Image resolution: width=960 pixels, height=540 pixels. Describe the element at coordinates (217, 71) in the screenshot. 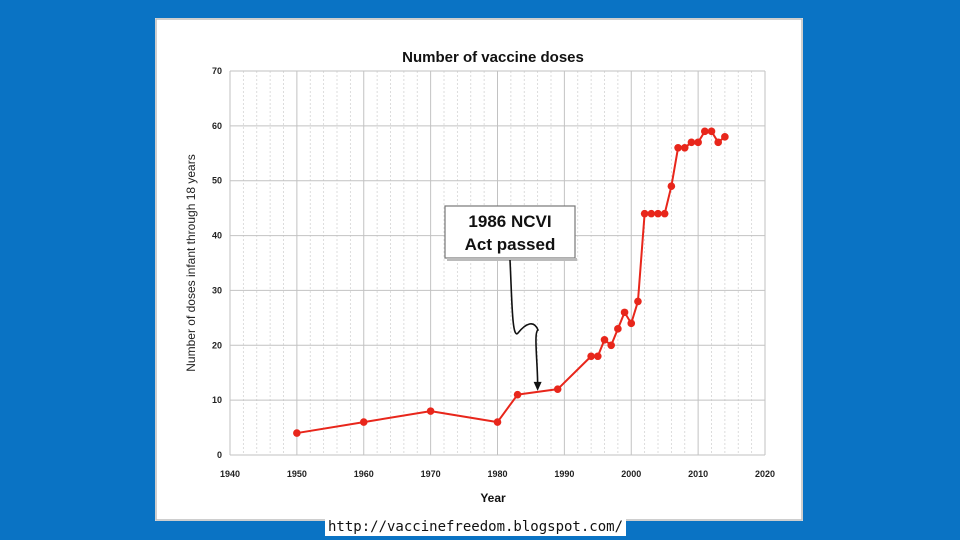

I see `y-tick-label: 70` at that location.